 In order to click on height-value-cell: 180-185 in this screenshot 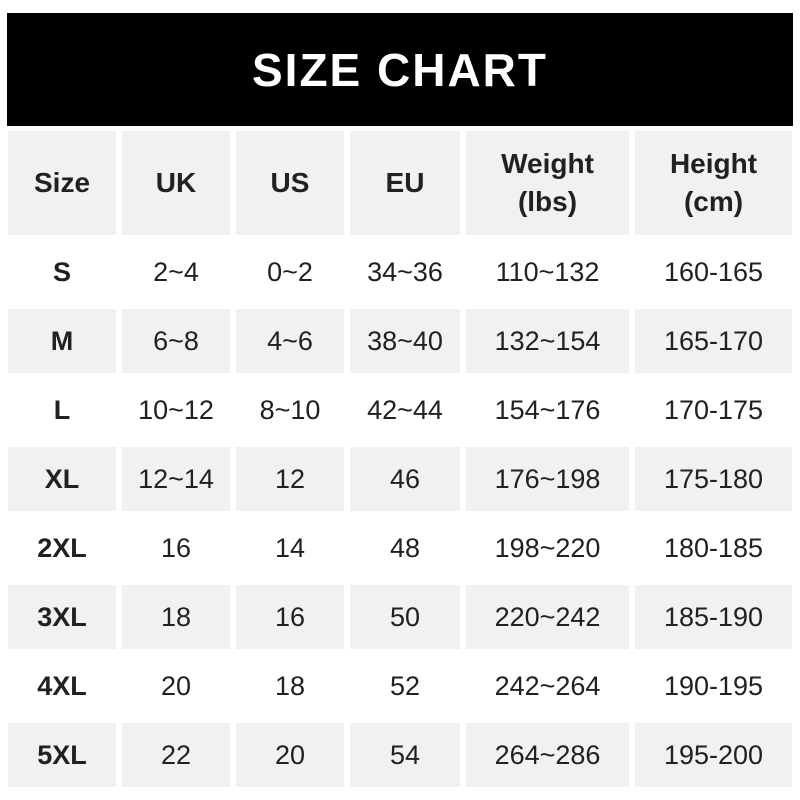, I will do `click(713, 548)`.